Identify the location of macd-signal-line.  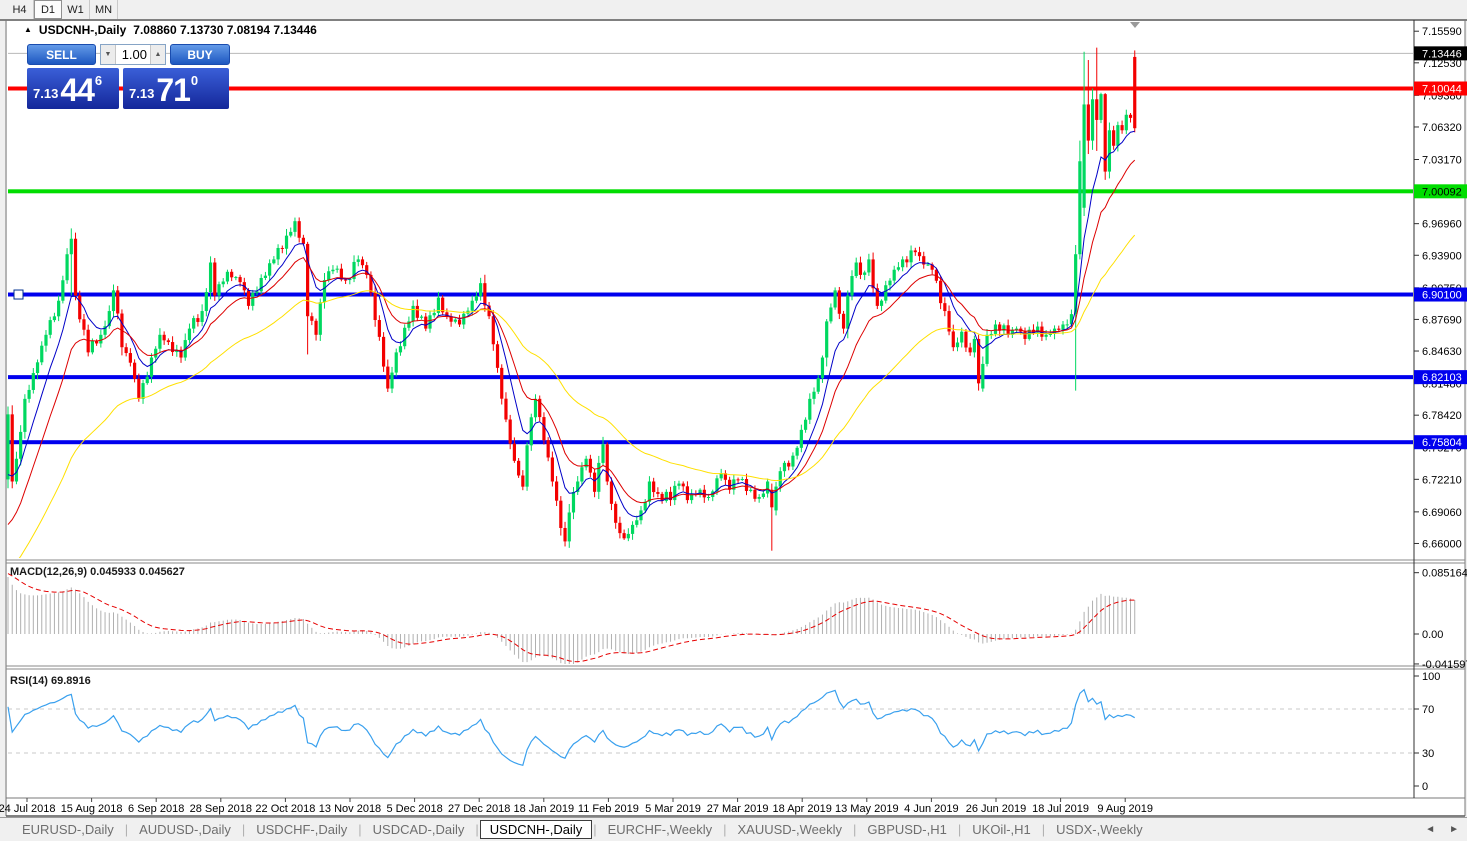
(571, 618).